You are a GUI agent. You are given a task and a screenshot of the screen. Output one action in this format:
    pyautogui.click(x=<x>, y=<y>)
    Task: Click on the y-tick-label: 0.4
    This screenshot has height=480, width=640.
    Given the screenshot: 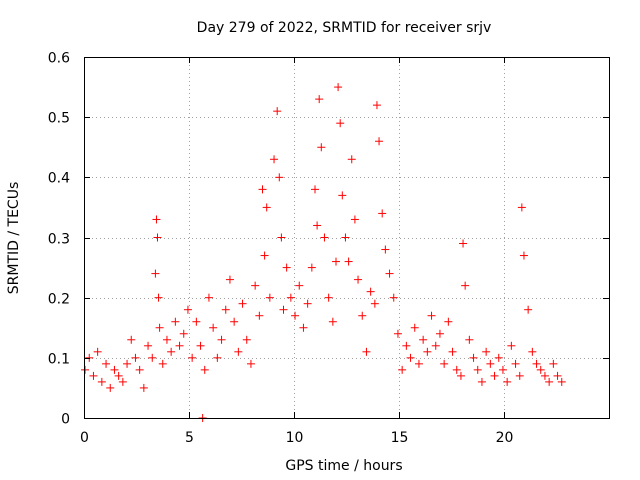 What is the action you would take?
    pyautogui.click(x=59, y=179)
    